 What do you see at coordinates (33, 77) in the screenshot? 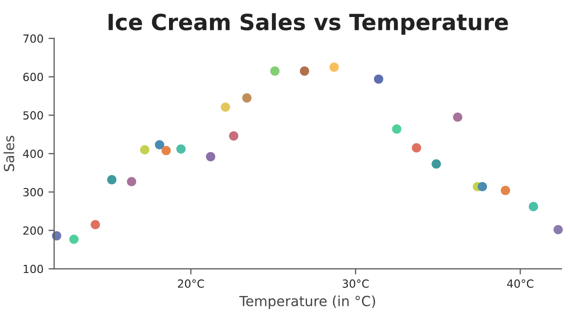
I see `y-tick-label: 600` at bounding box center [33, 77].